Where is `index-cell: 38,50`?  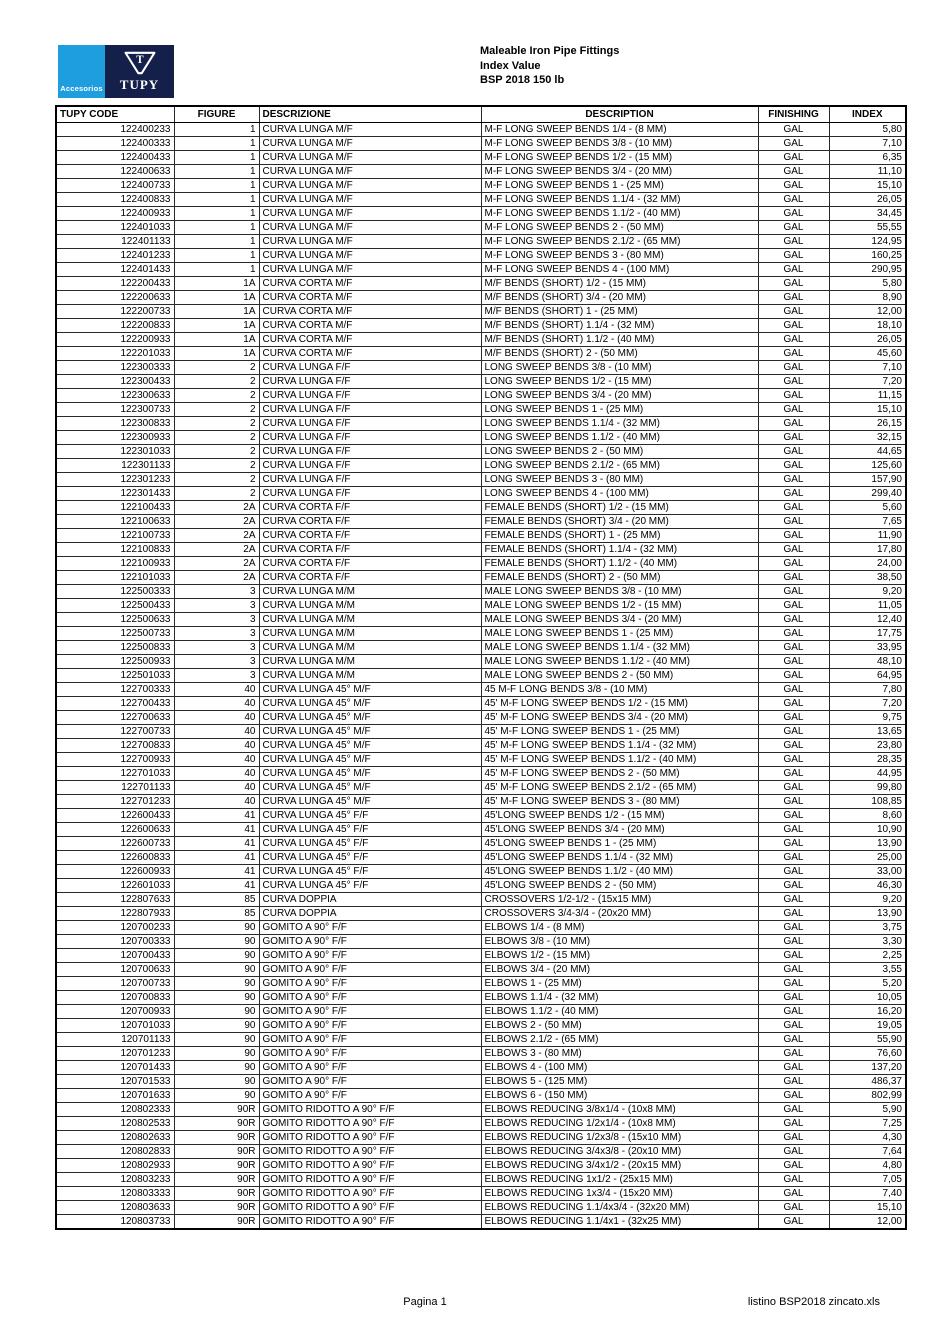
index-cell: 38,50 is located at coordinates (867, 577).